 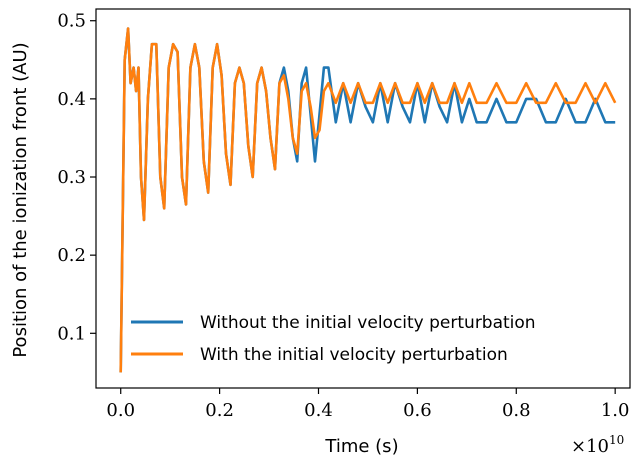 I want to click on y-tick-label: 0.5, so click(x=71, y=21).